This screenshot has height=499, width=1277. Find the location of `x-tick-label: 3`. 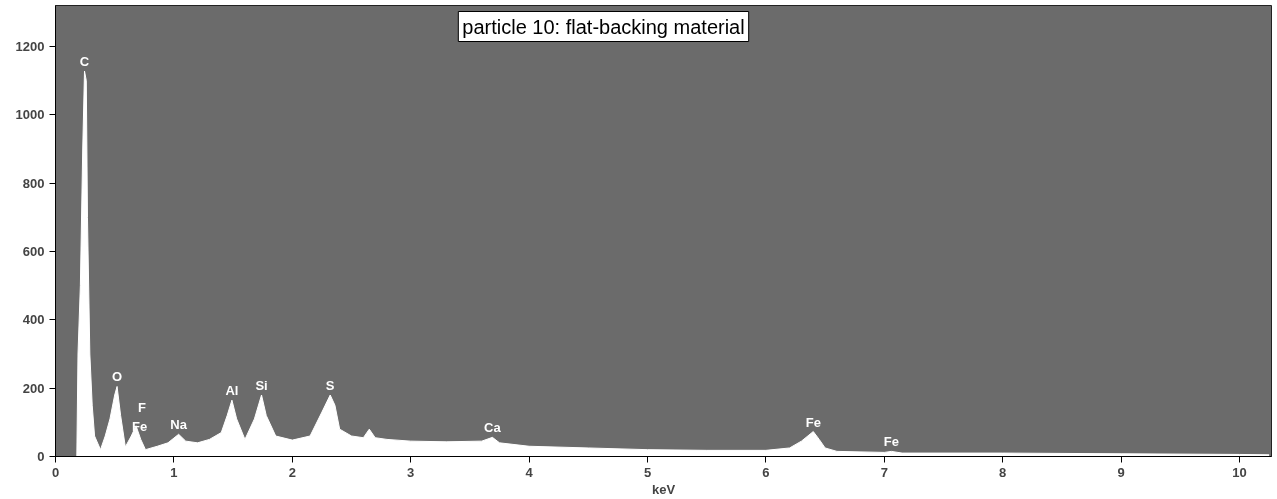

x-tick-label: 3 is located at coordinates (411, 472).